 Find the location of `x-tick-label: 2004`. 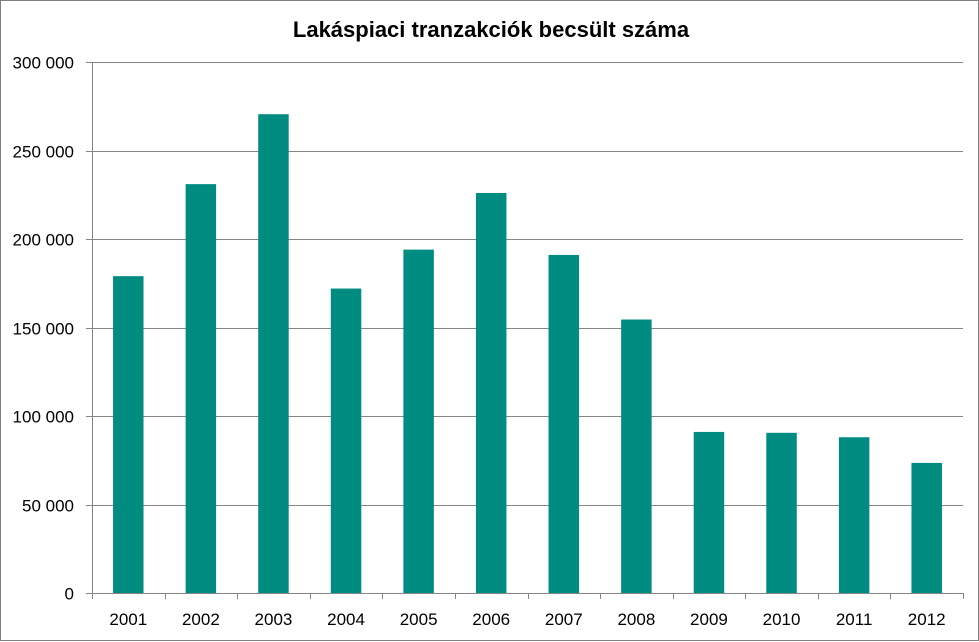

x-tick-label: 2004 is located at coordinates (346, 619).